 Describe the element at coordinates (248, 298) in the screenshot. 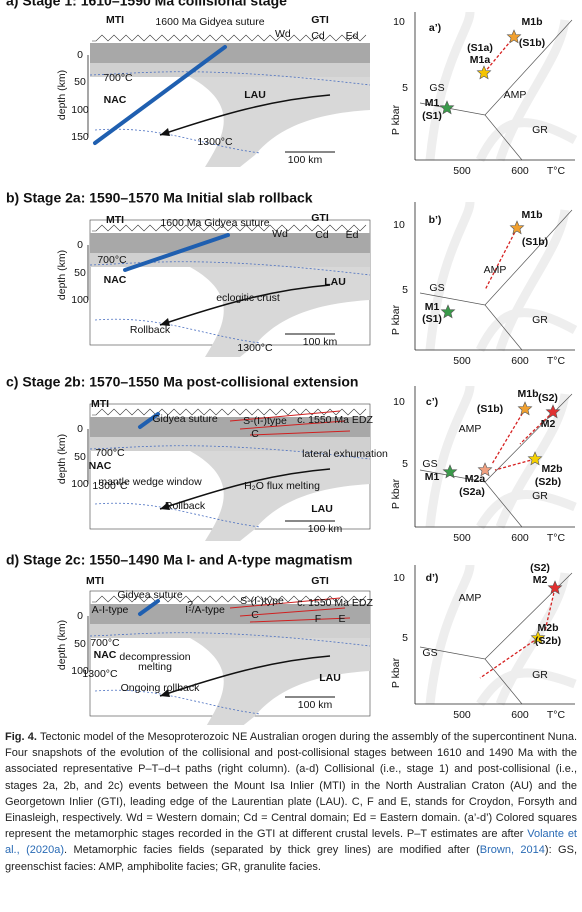

I see `section-label: eclogitic crust` at that location.